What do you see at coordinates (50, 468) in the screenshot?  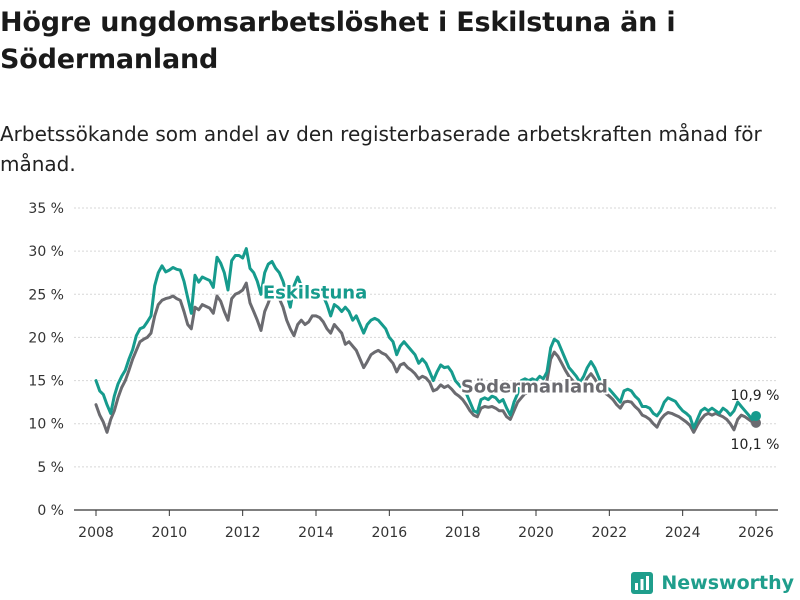 I see `y-tick-label: 5 %` at bounding box center [50, 468].